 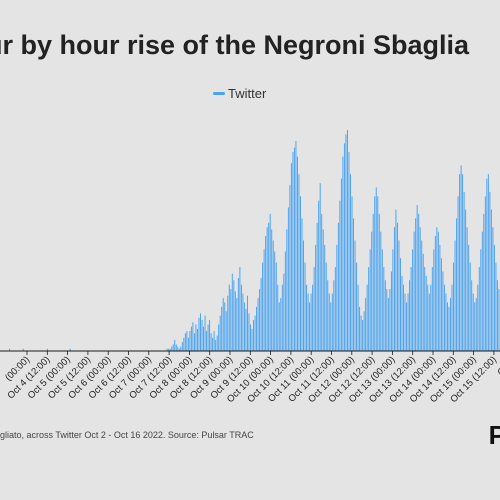 What do you see at coordinates (247, 93) in the screenshot?
I see `legend-label-twitter: Twitter` at bounding box center [247, 93].